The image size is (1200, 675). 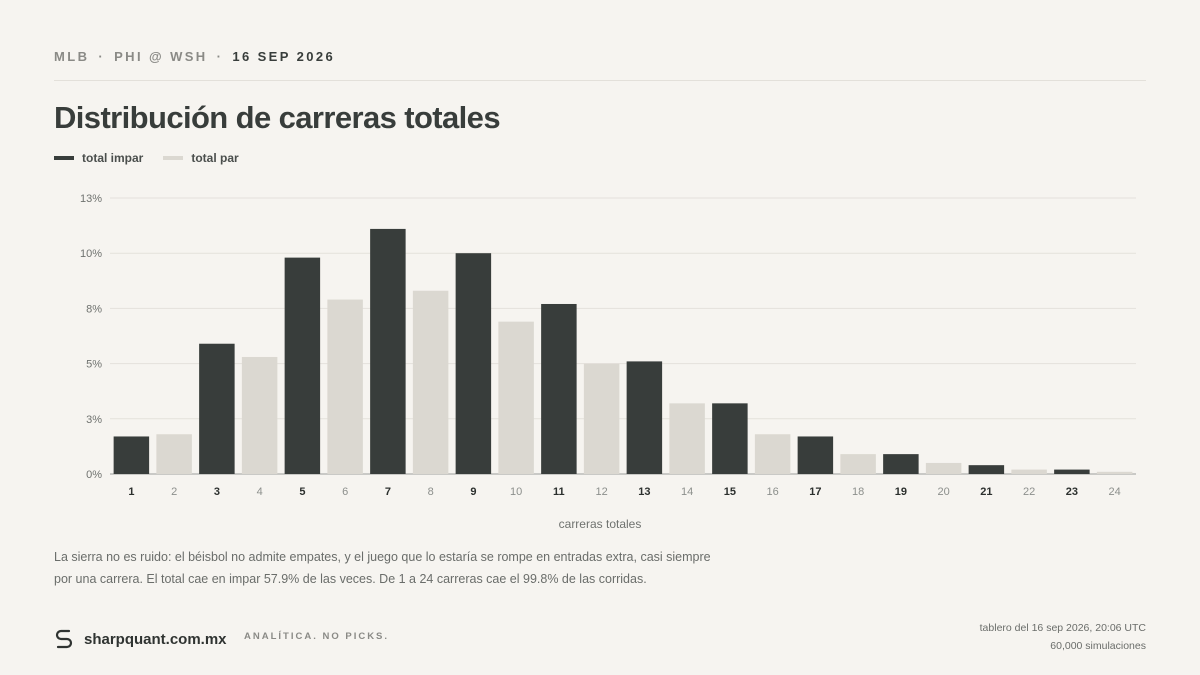 I want to click on x-tick-label: 3, so click(x=217, y=492).